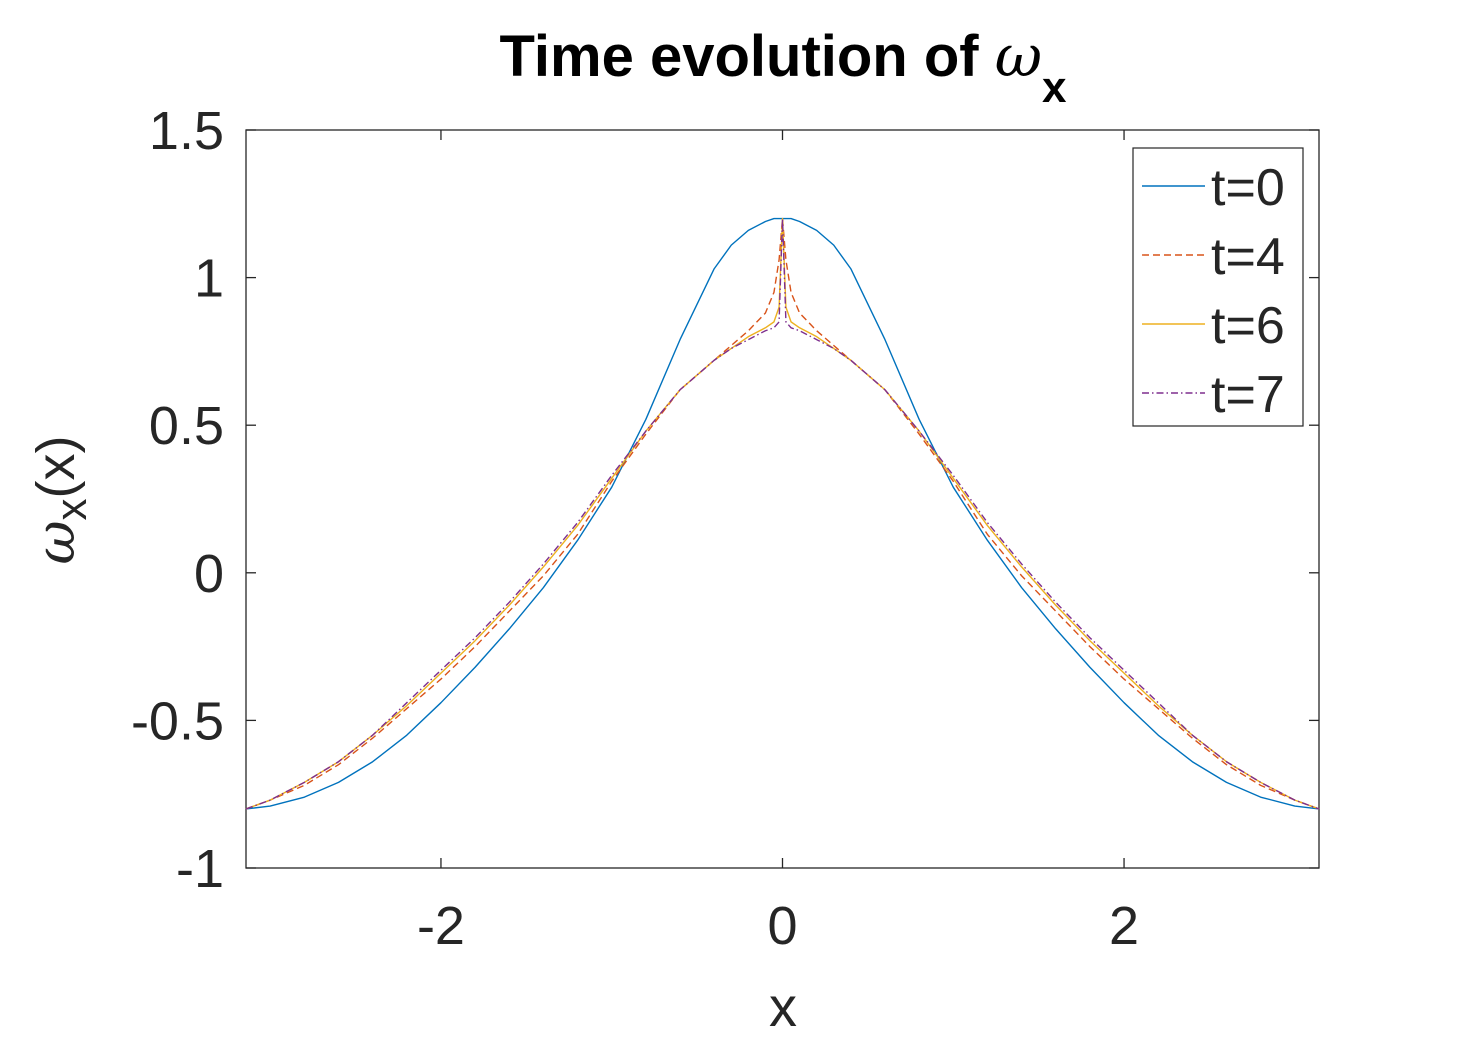 Image resolution: width=1458 pixels, height=1042 pixels. Describe the element at coordinates (1018, 56) in the screenshot. I see `chart-title-symbol: ω` at that location.